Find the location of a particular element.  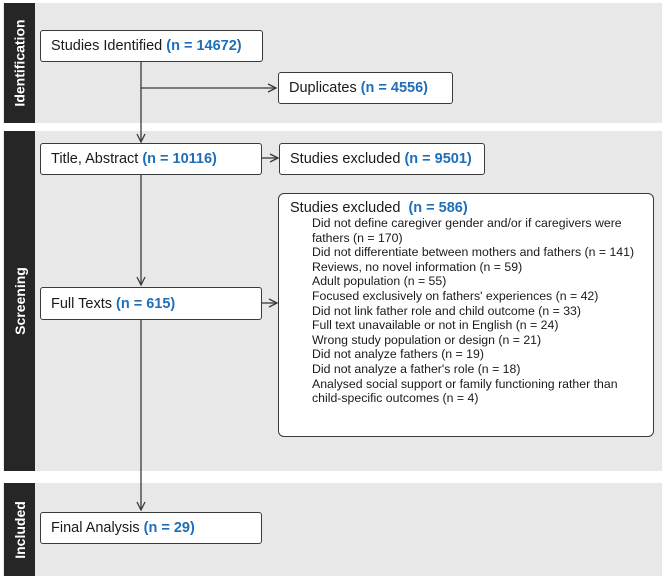

identified-label: Studies Identified is located at coordinates (107, 46).